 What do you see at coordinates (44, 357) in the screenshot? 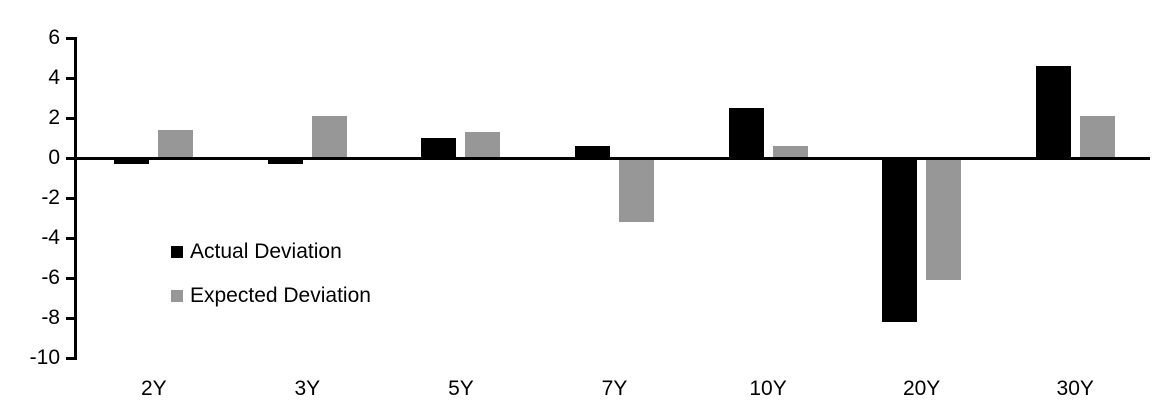
I see `y-axis-tick-label: -10` at bounding box center [44, 357].